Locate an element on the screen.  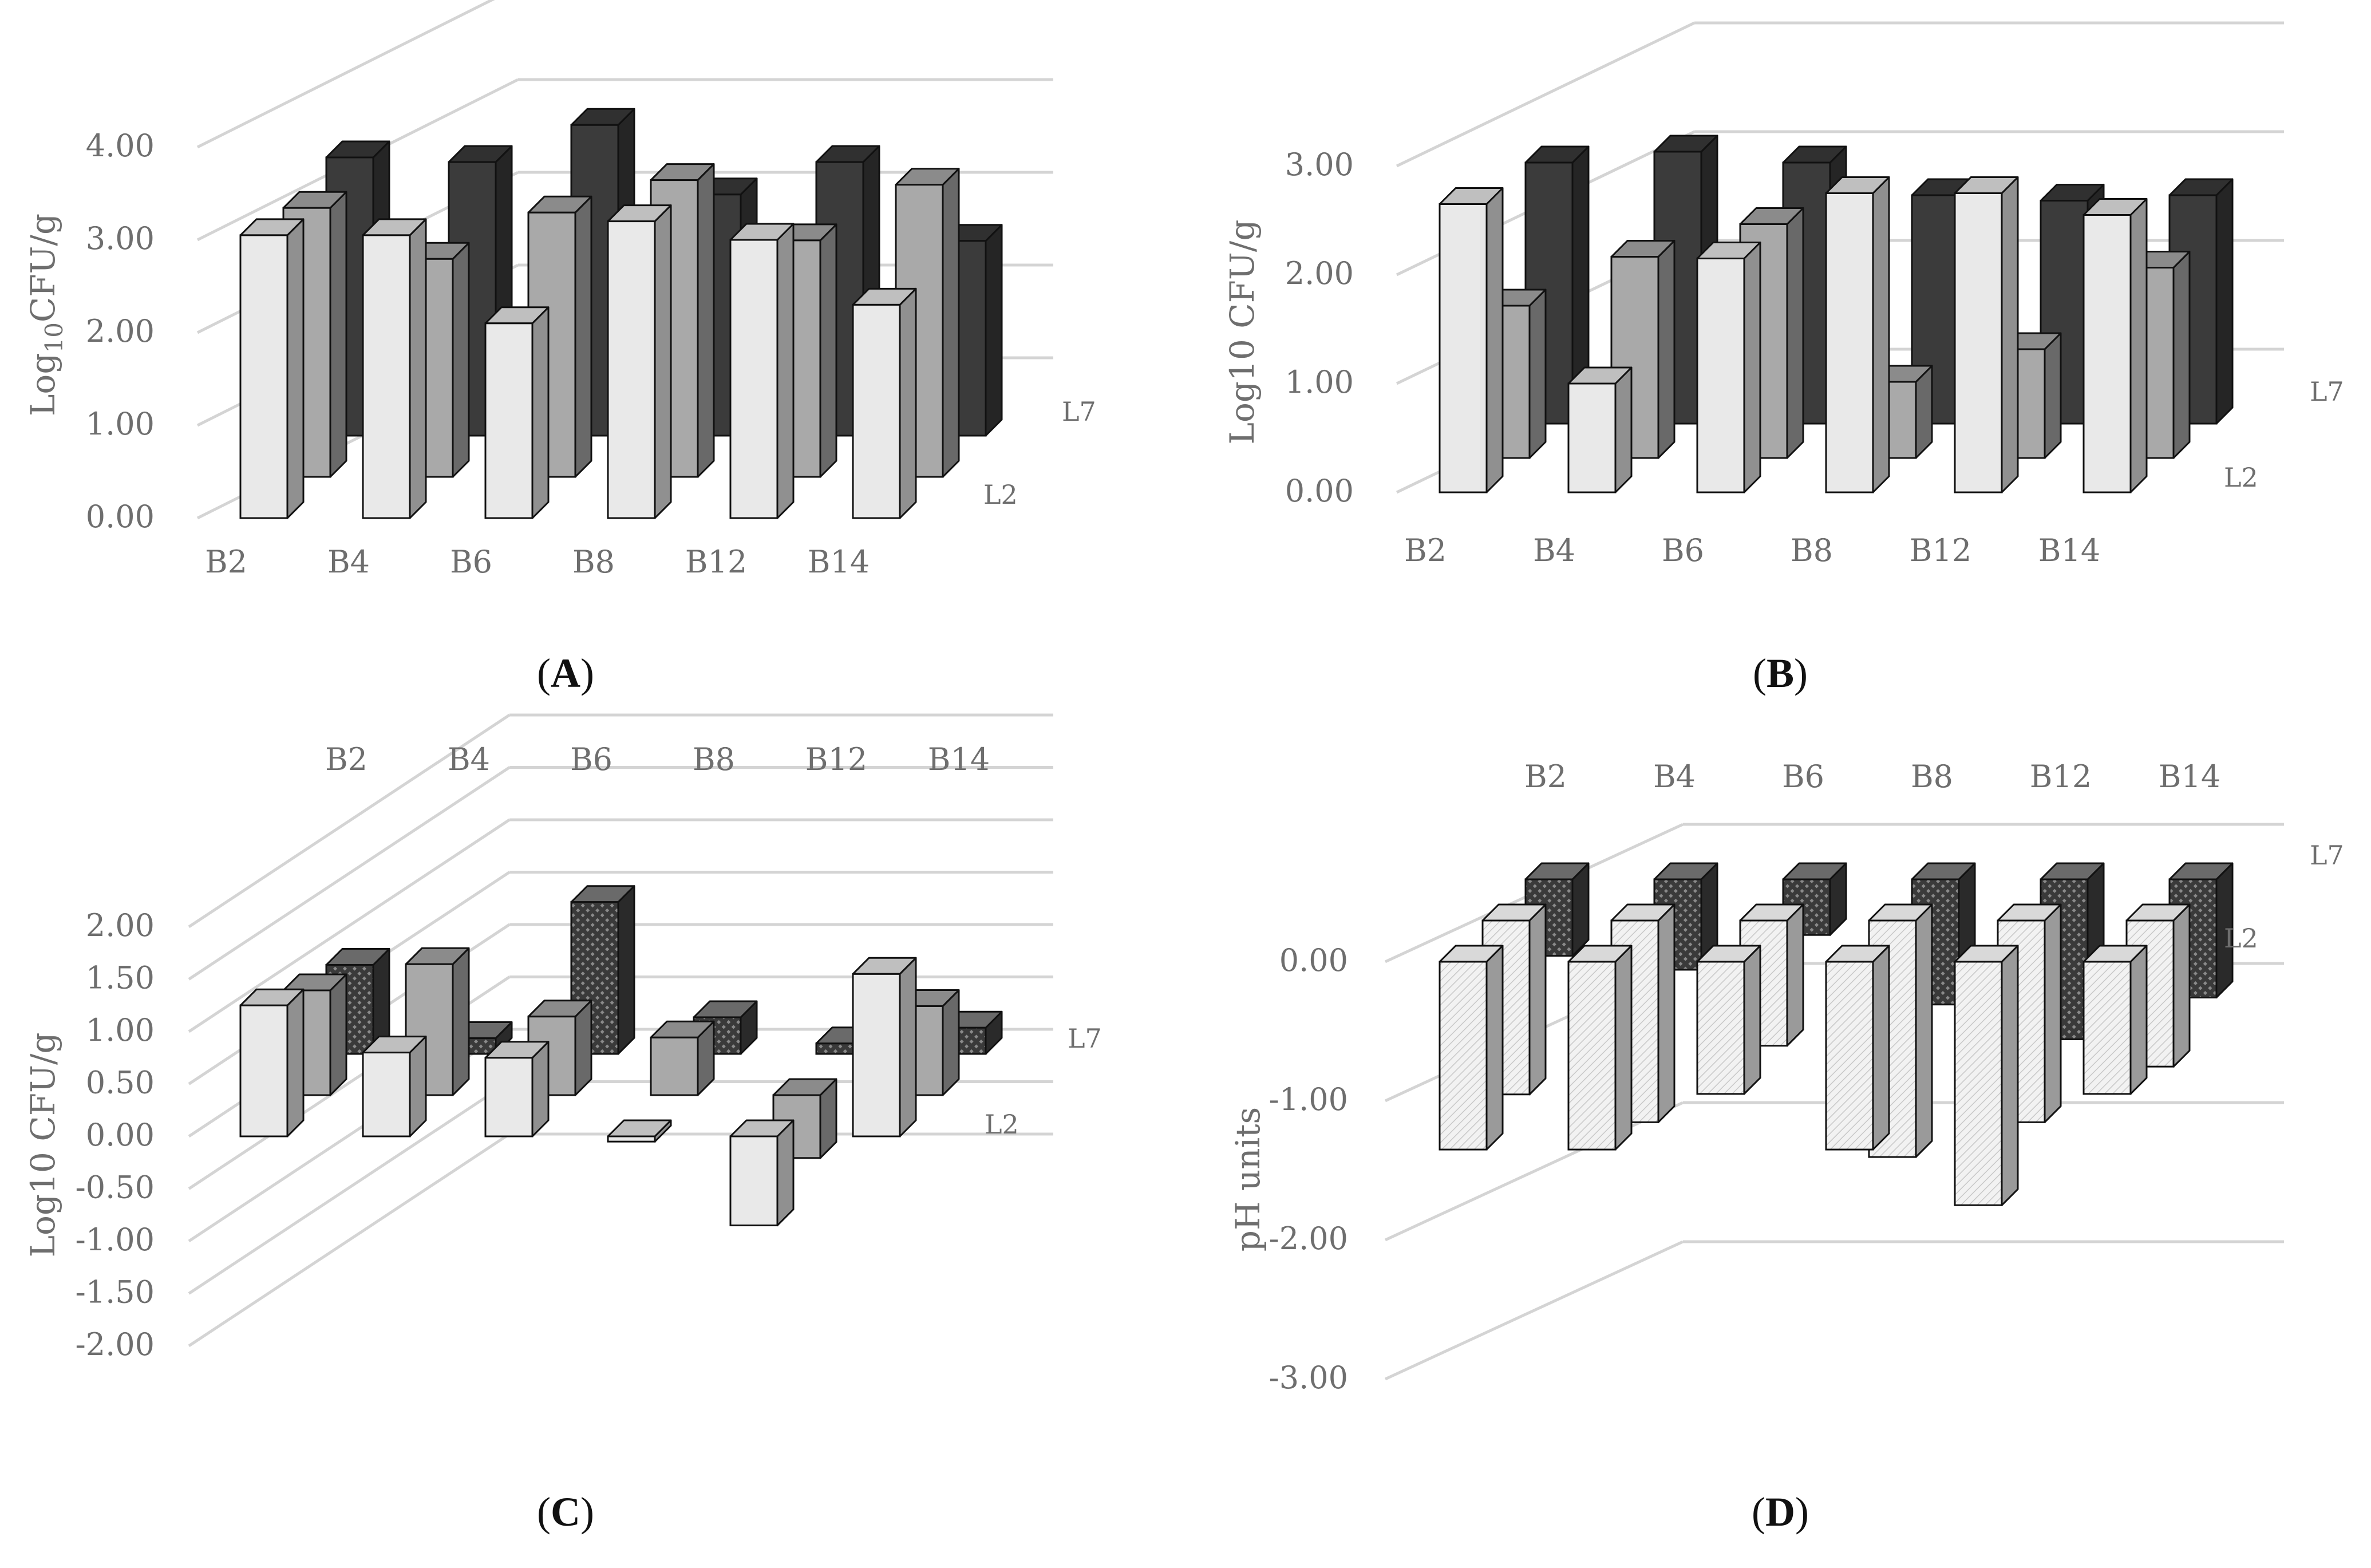
bar-p2-s1-c4 is located at coordinates (804, 1119).